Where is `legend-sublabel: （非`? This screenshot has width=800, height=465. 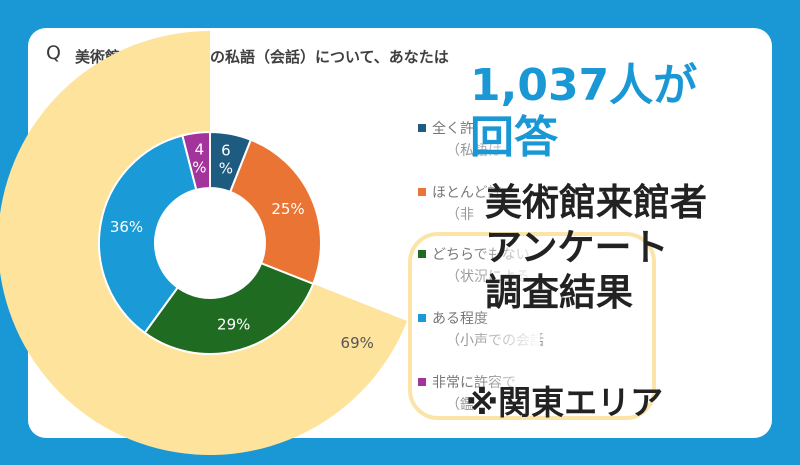 legend-sublabel: （非 is located at coordinates (460, 215).